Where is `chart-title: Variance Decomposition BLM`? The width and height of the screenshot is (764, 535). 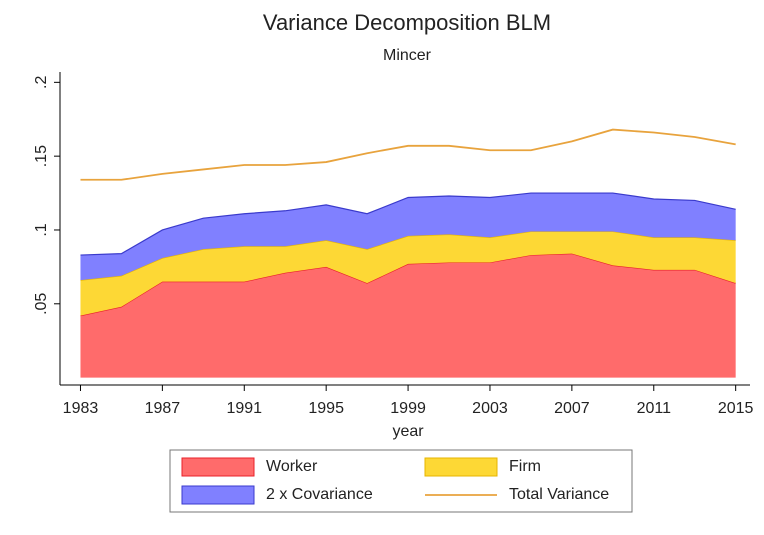 chart-title: Variance Decomposition BLM is located at coordinates (407, 22).